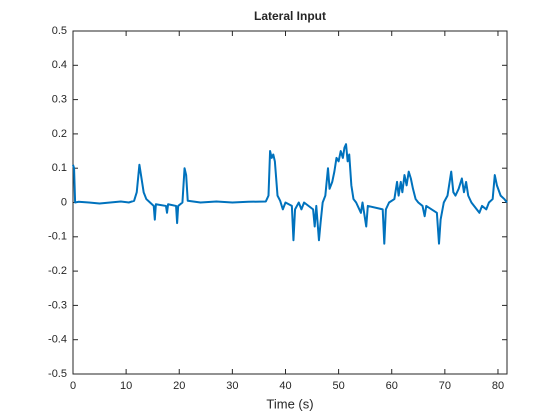 Image resolution: width=560 pixels, height=420 pixels. I want to click on x-tick-label: 70, so click(445, 386).